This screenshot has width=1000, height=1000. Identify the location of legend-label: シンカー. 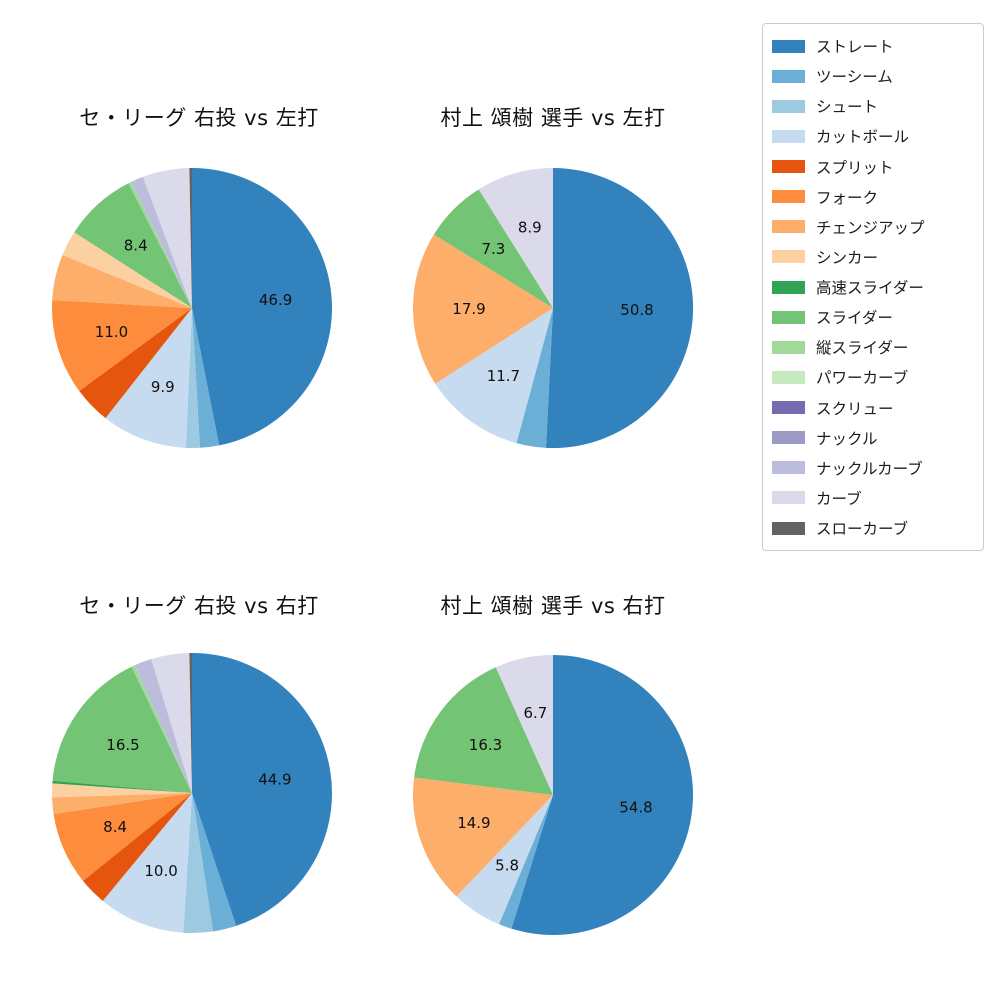
(847, 257).